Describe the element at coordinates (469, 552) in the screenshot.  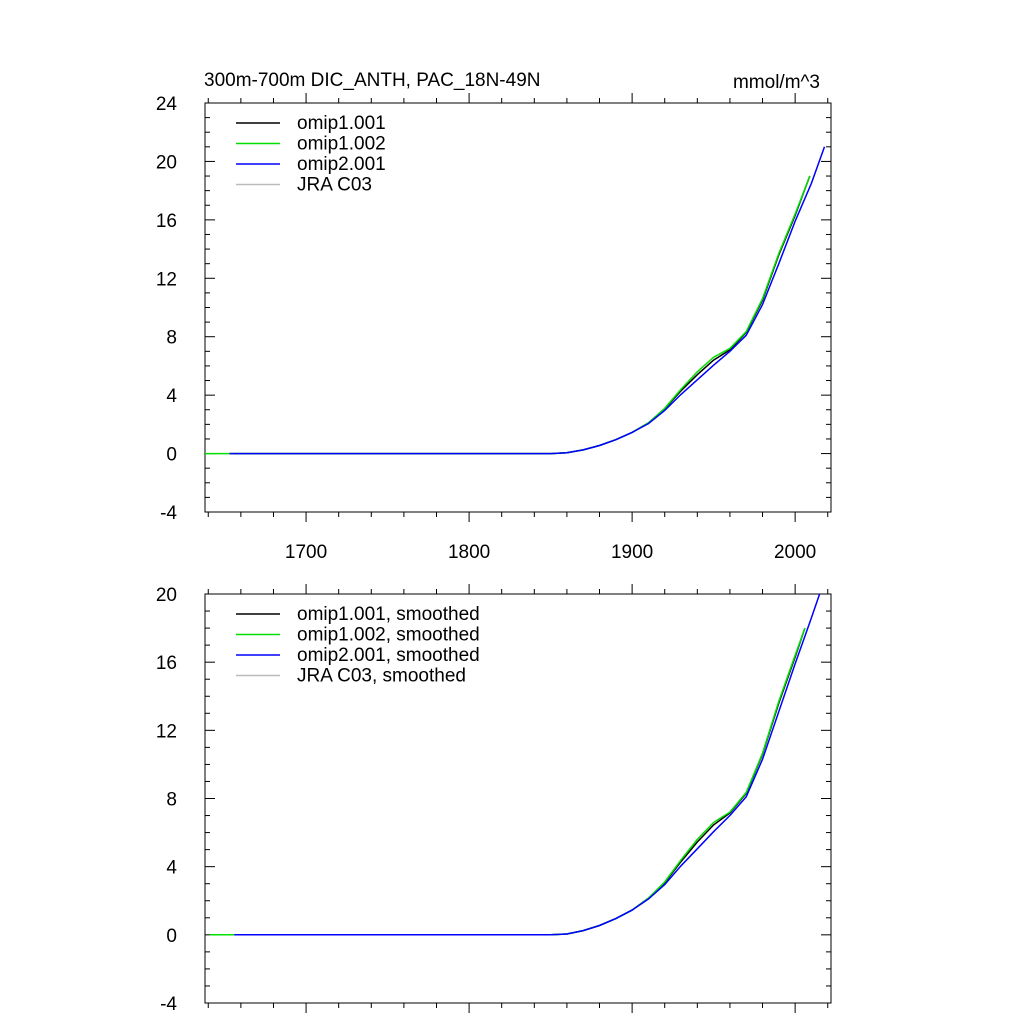
I see `x-tick-label: 1800` at that location.